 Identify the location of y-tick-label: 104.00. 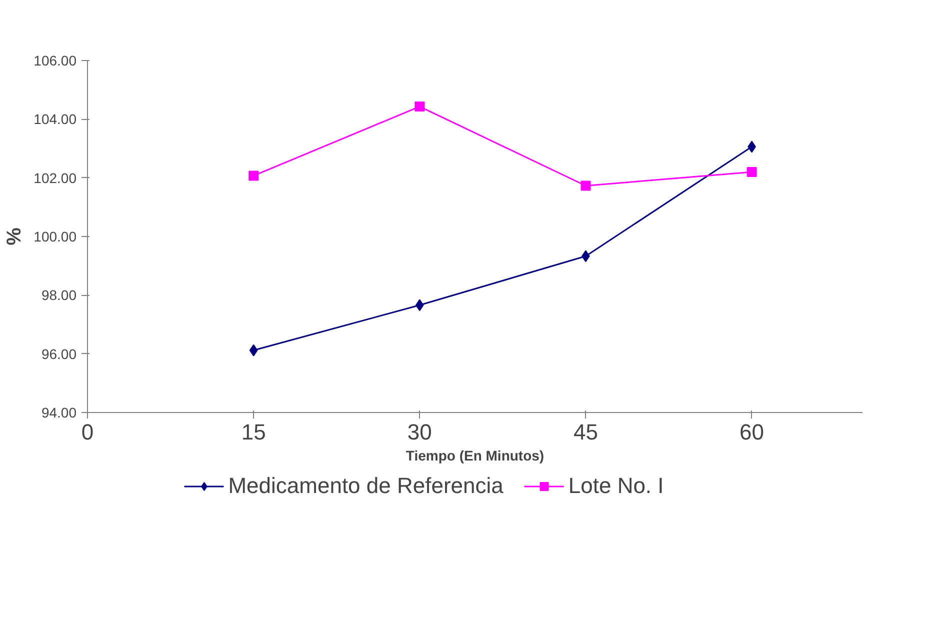
(55, 119).